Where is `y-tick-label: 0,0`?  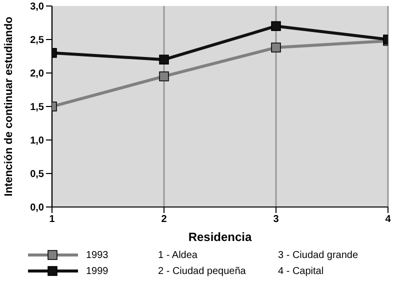
y-tick-label: 0,0 is located at coordinates (37, 208).